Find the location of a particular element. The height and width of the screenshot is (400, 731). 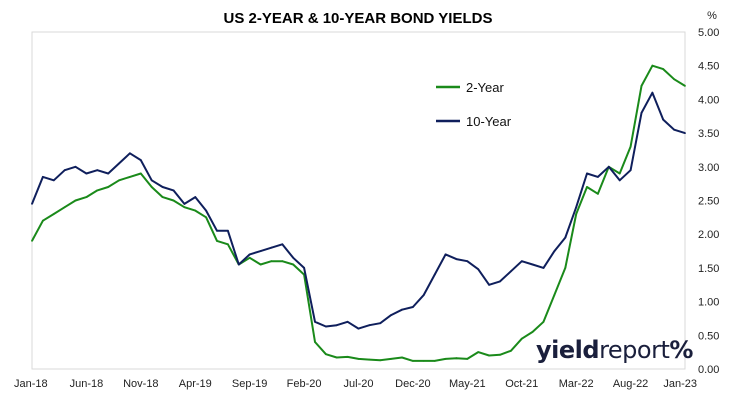

legend: 2-Year 10-Year is located at coordinates (474, 104).